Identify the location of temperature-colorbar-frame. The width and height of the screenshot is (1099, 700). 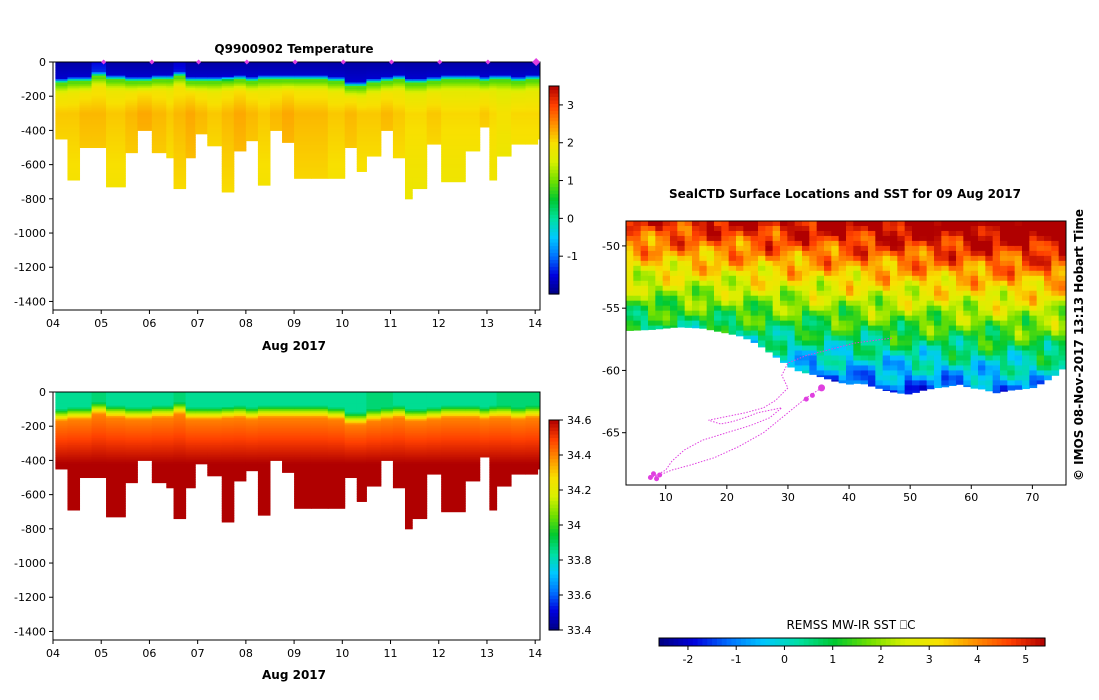
(554, 190).